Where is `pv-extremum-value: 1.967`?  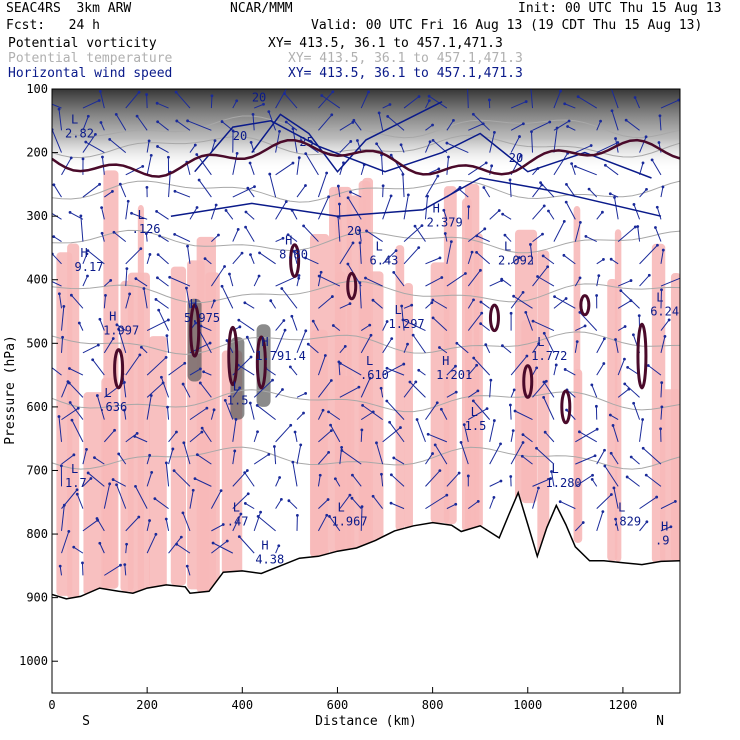
pv-extremum-value: 1.967 is located at coordinates (349, 521).